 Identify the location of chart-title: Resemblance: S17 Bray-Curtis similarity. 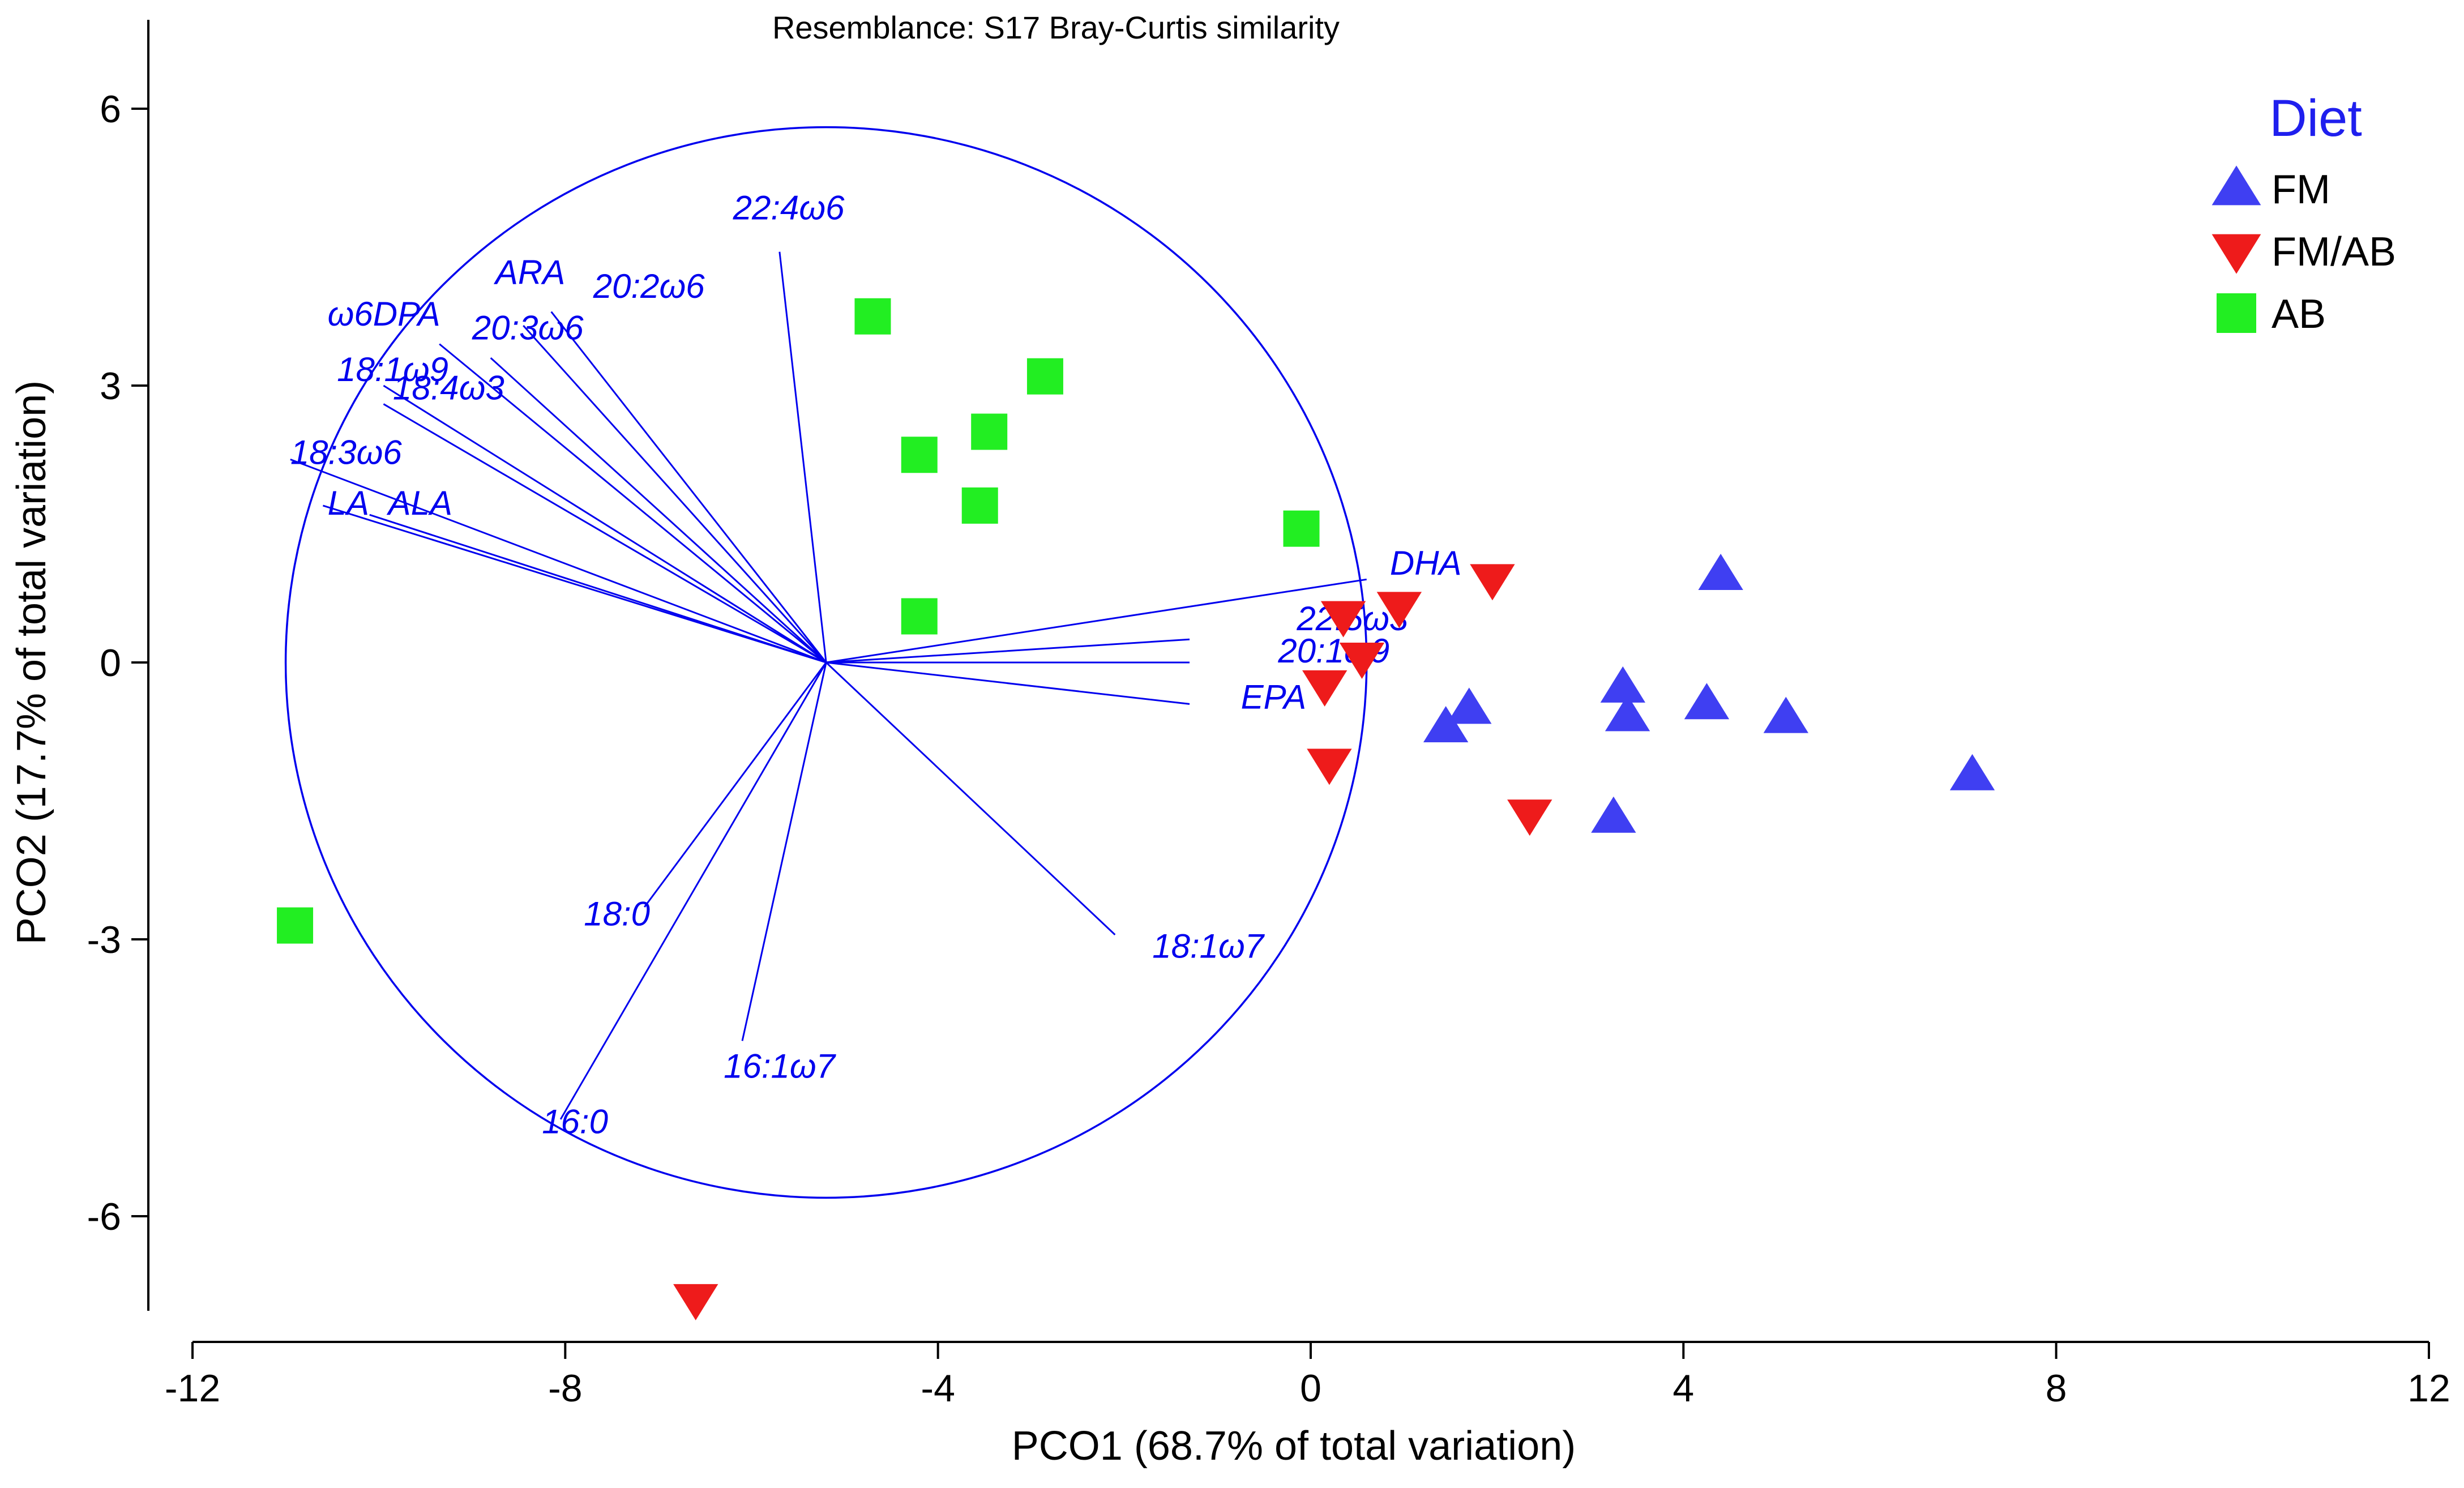
(1056, 27).